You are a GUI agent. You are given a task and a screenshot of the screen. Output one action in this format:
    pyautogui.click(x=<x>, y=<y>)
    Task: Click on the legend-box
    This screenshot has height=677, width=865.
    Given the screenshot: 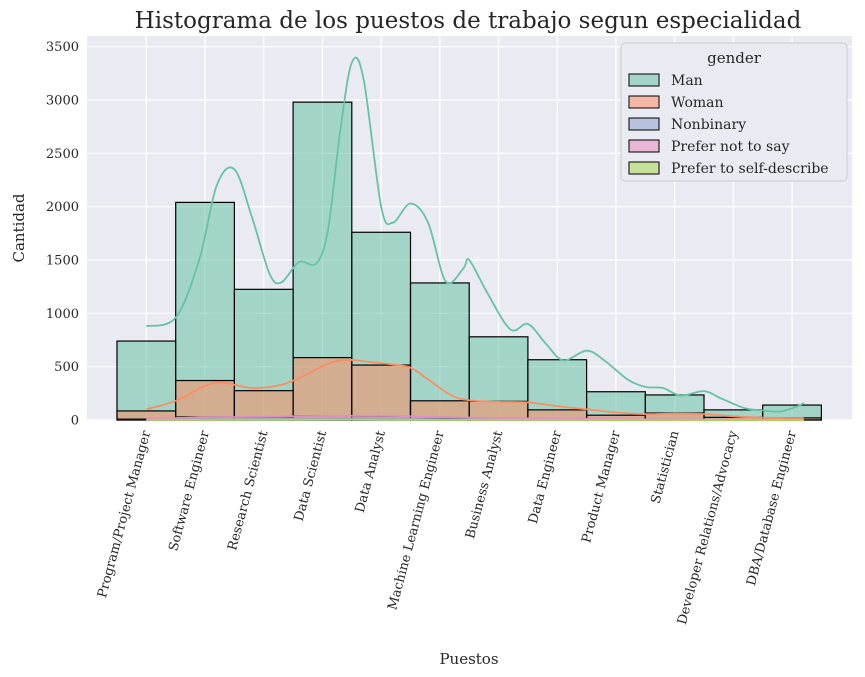 What is the action you would take?
    pyautogui.click(x=734, y=112)
    